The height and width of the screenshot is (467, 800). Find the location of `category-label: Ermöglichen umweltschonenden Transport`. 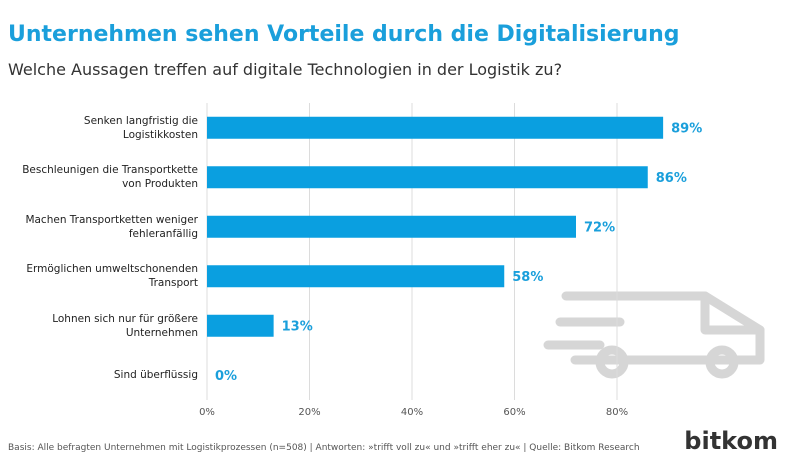

category-label: Ermöglichen umweltschonenden Transport is located at coordinates (112, 276).